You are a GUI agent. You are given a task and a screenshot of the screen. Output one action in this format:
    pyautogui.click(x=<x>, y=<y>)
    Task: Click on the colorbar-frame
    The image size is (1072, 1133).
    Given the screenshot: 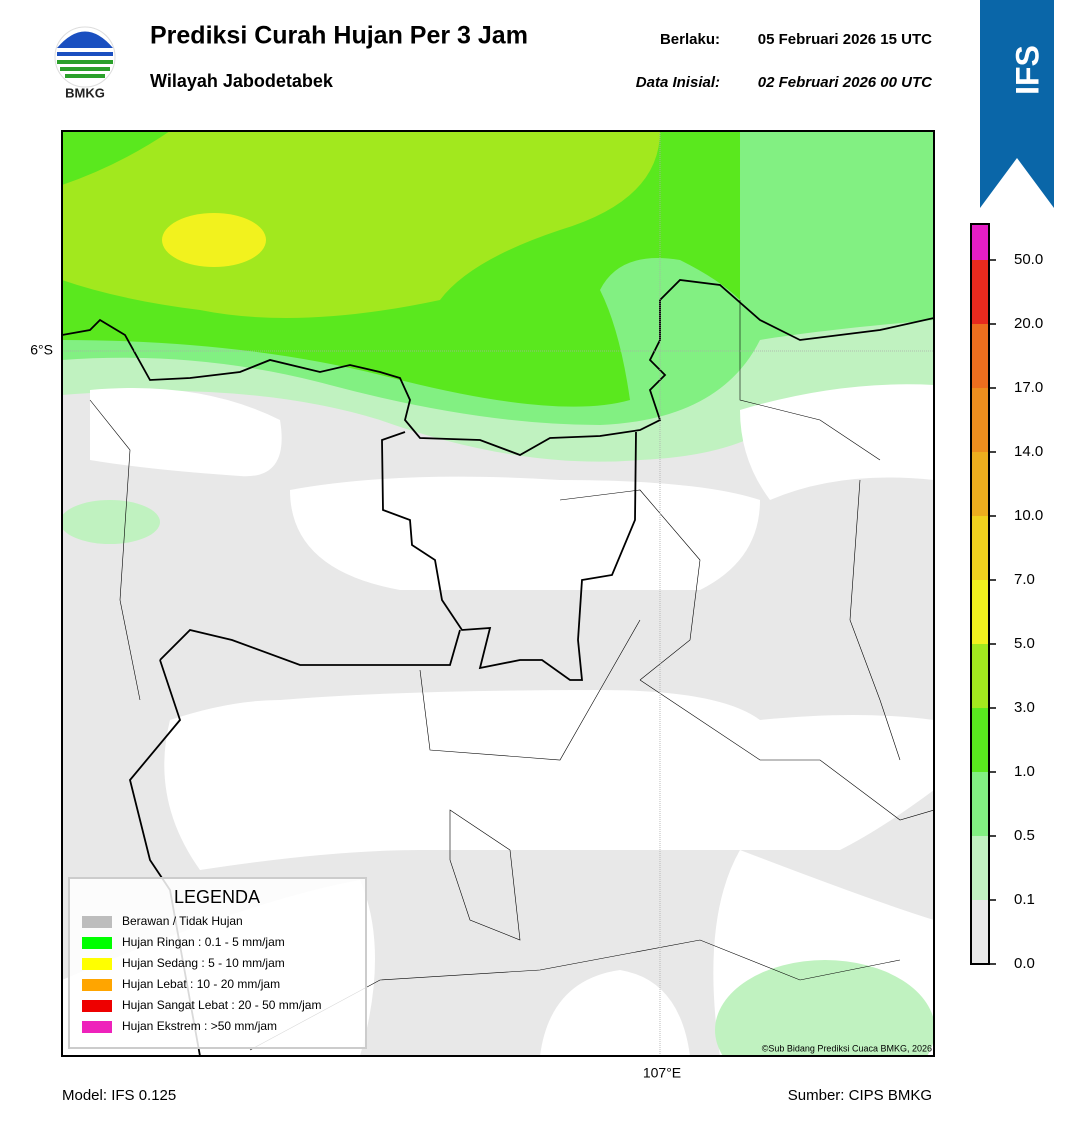 What is the action you would take?
    pyautogui.click(x=980, y=594)
    